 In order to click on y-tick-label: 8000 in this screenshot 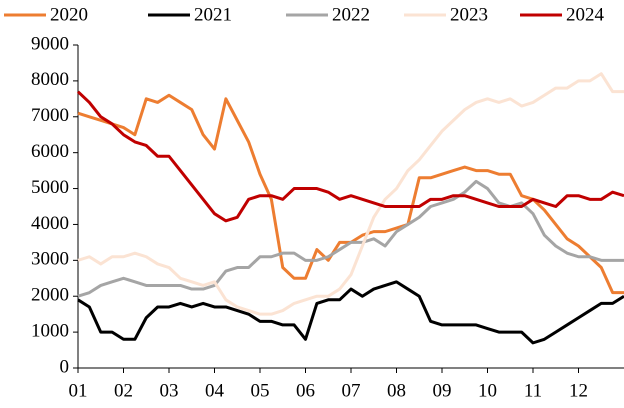, I will do `click(50, 79)`.